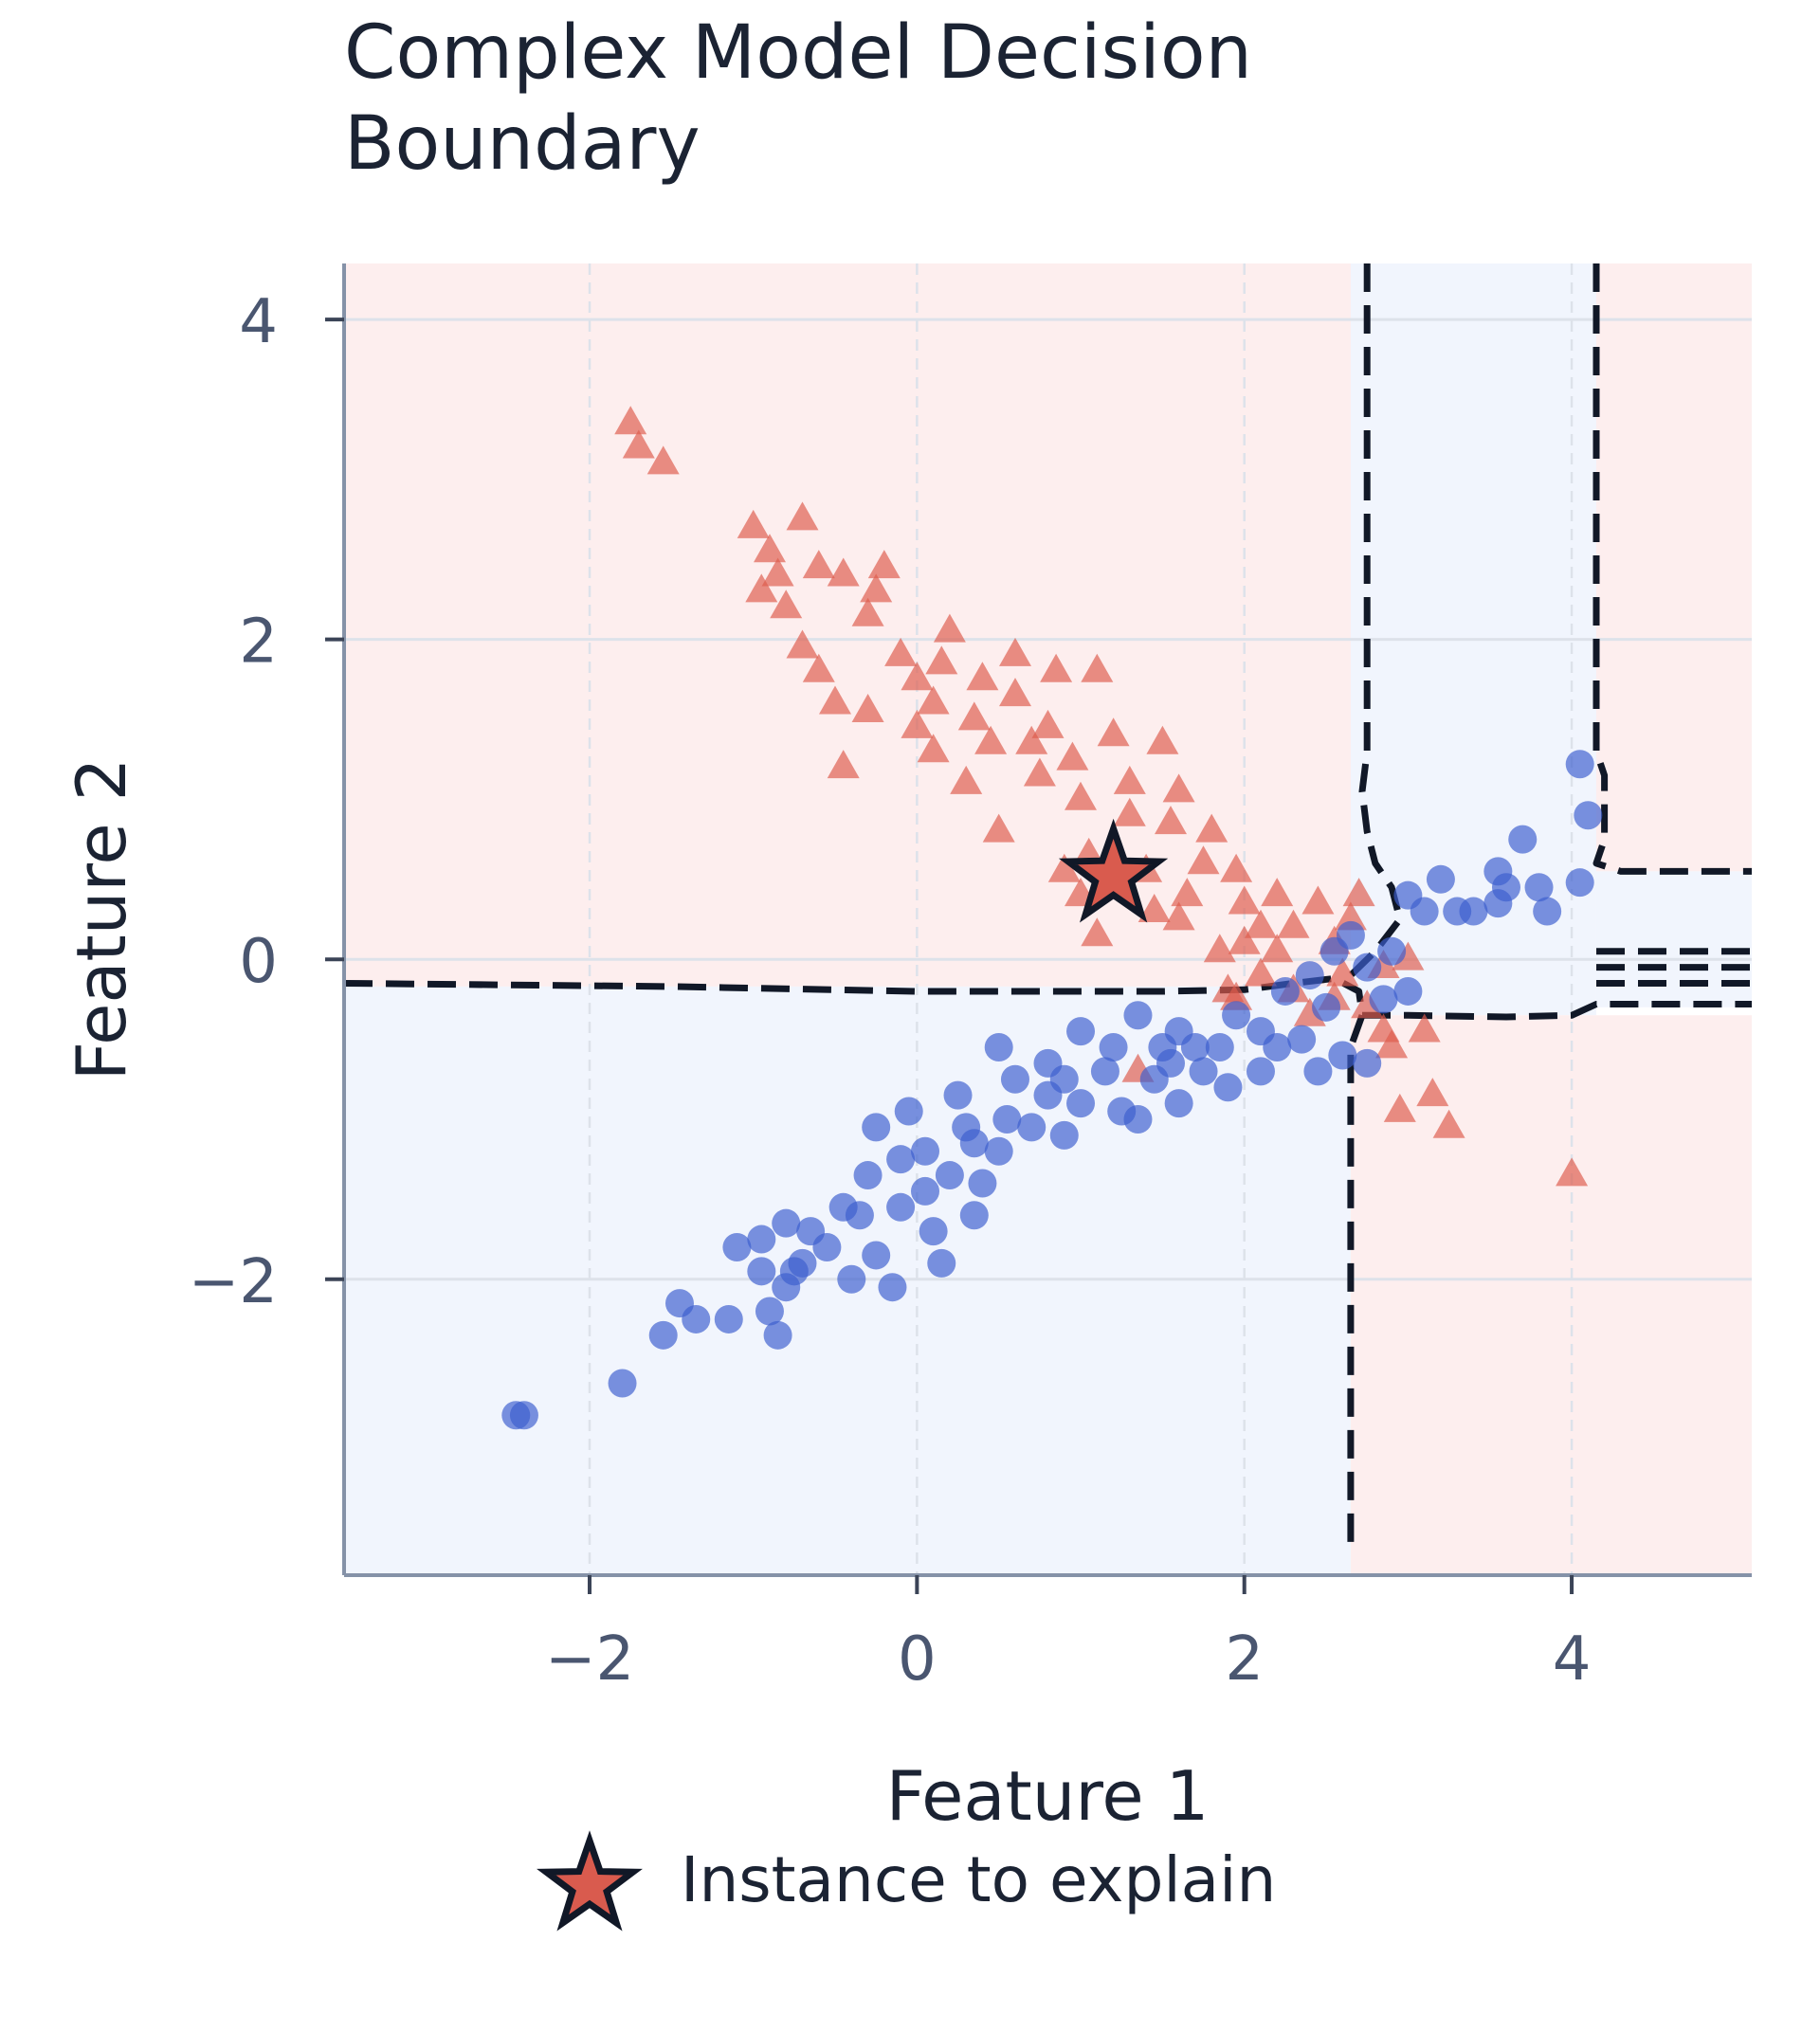 The height and width of the screenshot is (2032, 1820). Describe the element at coordinates (978, 1879) in the screenshot. I see `legend-label-instance: Instance to explain` at that location.